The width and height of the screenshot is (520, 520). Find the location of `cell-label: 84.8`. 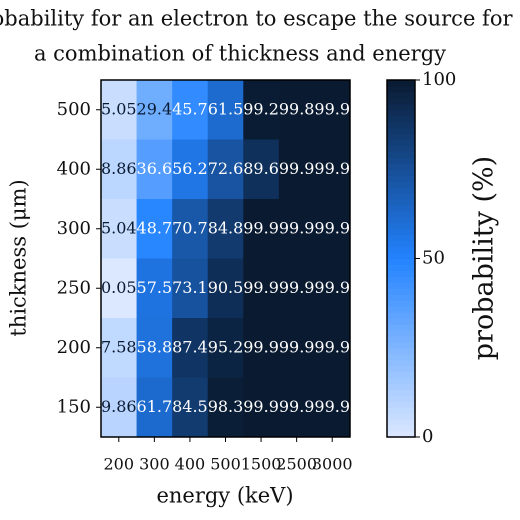

cell-label: 84.8 is located at coordinates (226, 227).